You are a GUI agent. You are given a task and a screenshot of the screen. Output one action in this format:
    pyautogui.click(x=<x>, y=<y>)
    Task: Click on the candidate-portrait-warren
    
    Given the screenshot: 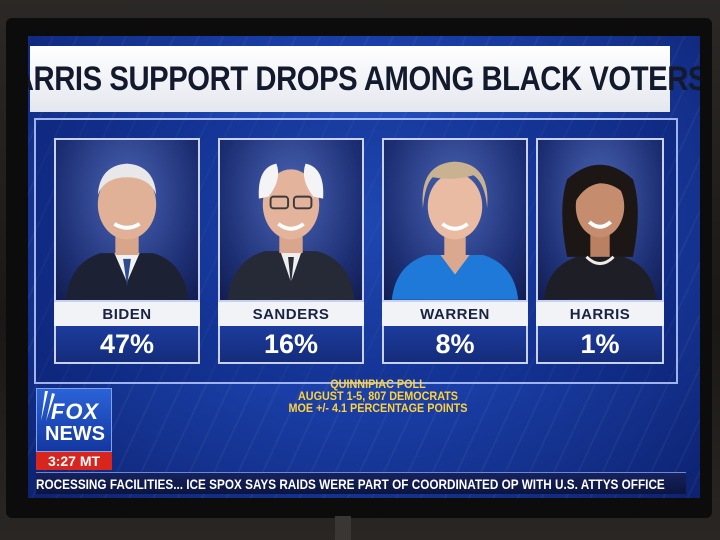 What is the action you would take?
    pyautogui.click(x=455, y=230)
    